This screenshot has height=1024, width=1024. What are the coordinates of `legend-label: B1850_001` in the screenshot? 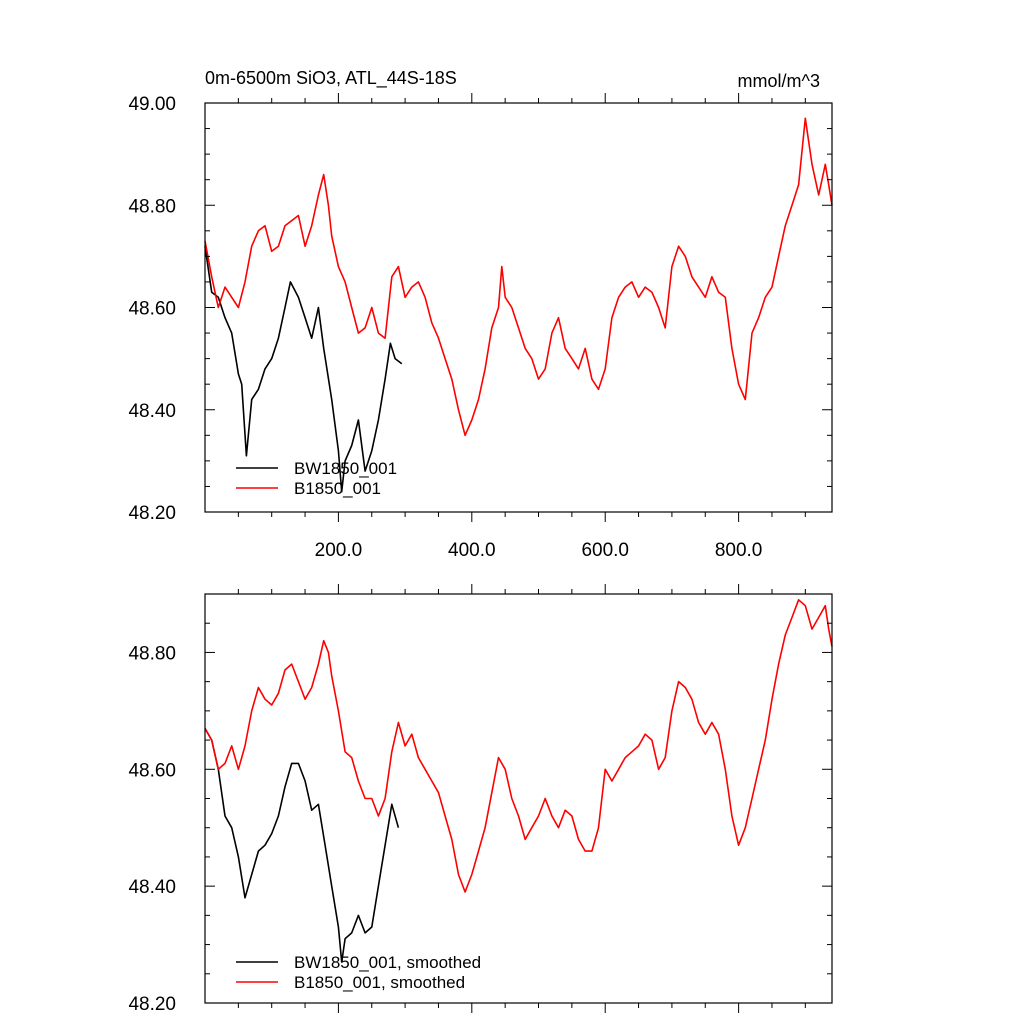 It's located at (337, 488).